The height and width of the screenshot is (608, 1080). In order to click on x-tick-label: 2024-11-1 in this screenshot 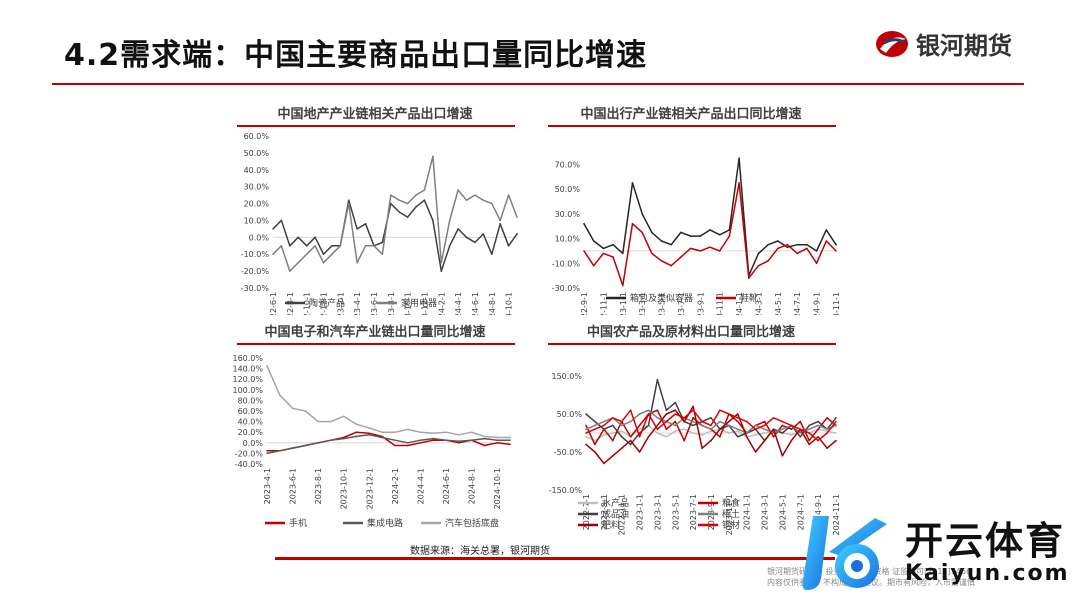, I will do `click(836, 514)`.